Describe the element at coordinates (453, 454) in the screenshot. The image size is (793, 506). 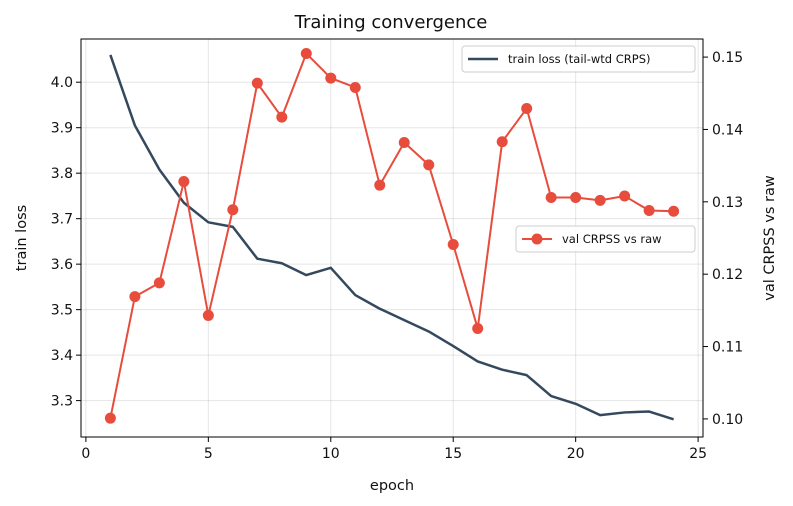
I see `x-tick-label: 15` at that location.